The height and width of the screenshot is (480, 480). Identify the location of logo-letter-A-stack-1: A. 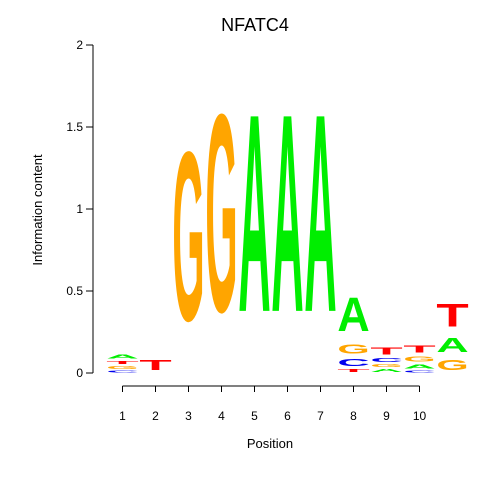
(122, 356).